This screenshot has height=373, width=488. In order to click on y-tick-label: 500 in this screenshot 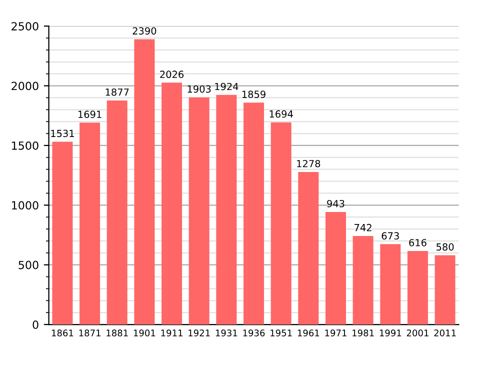, I will do `click(28, 265)`.